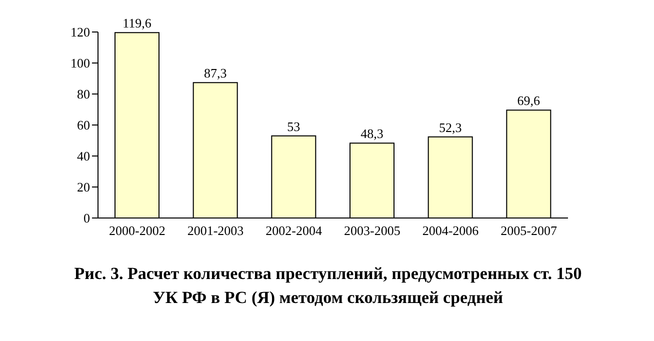  Describe the element at coordinates (87, 218) in the screenshot. I see `y-tick-label: 0` at that location.